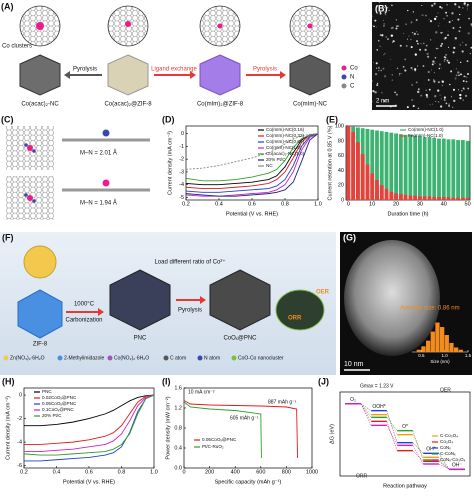 The image size is (474, 500). What do you see at coordinates (131, 358) in the screenshot?
I see `legend-label: Co(NO₃)₂·6H₂O` at bounding box center [131, 358].